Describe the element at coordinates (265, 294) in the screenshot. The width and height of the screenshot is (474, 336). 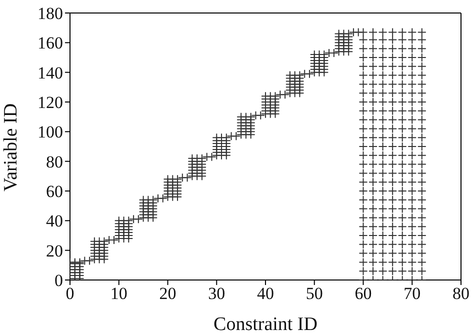
I see `x-tick-label: 40` at that location.